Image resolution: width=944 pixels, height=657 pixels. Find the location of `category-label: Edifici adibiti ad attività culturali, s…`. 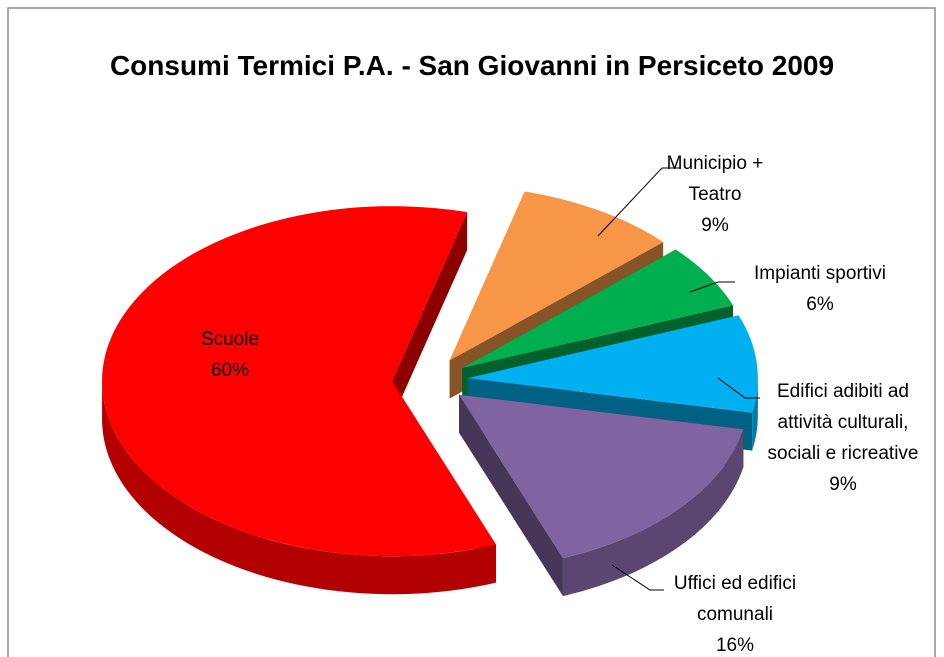

category-label: Edifici adibiti ad attività culturali, s… is located at coordinates (843, 422).